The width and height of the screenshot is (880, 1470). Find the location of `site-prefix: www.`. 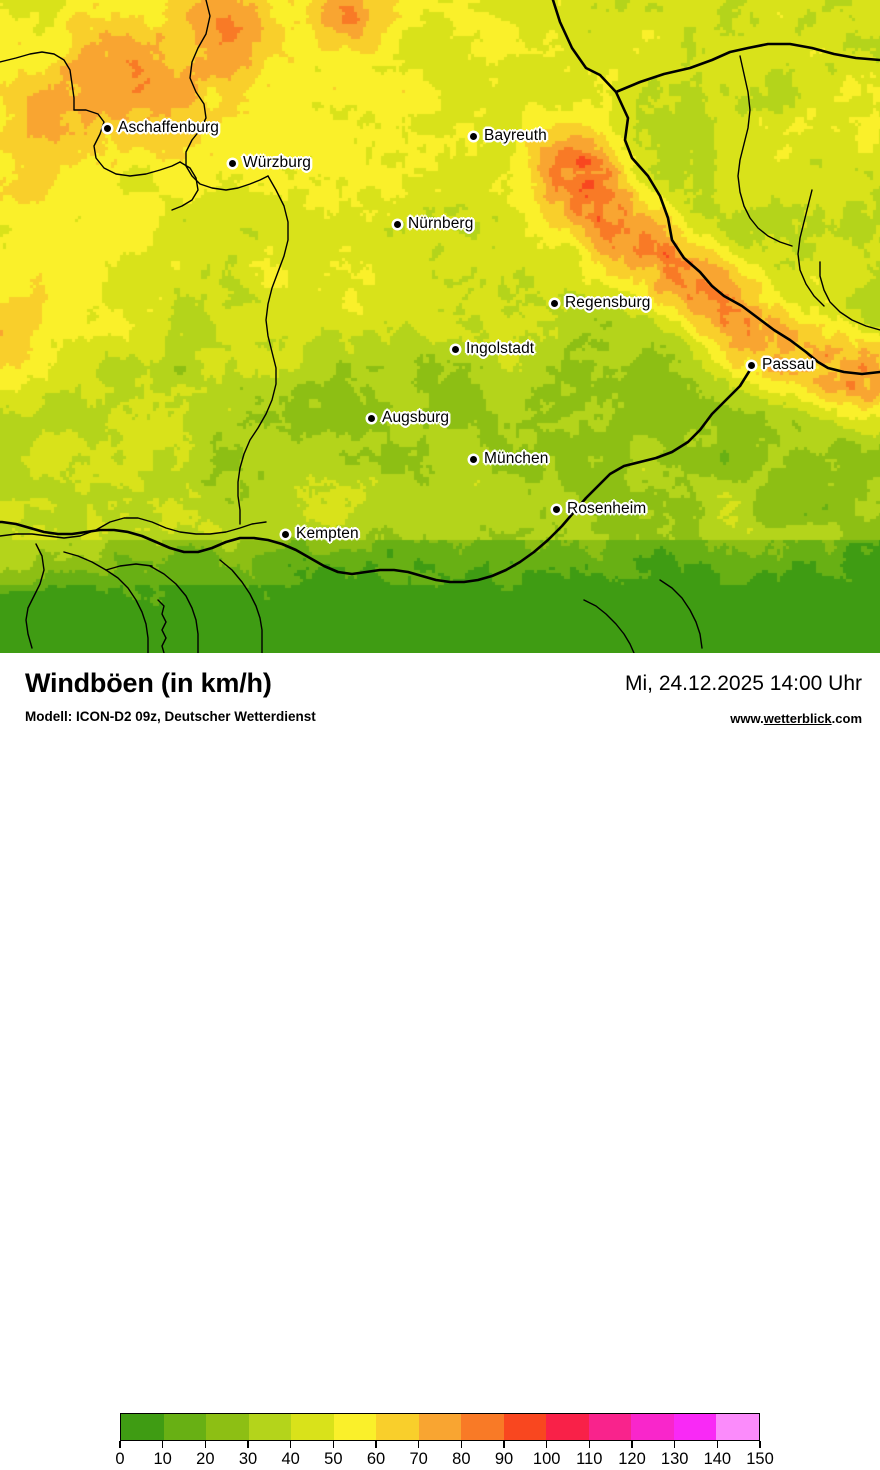

site-prefix: www. is located at coordinates (747, 718).